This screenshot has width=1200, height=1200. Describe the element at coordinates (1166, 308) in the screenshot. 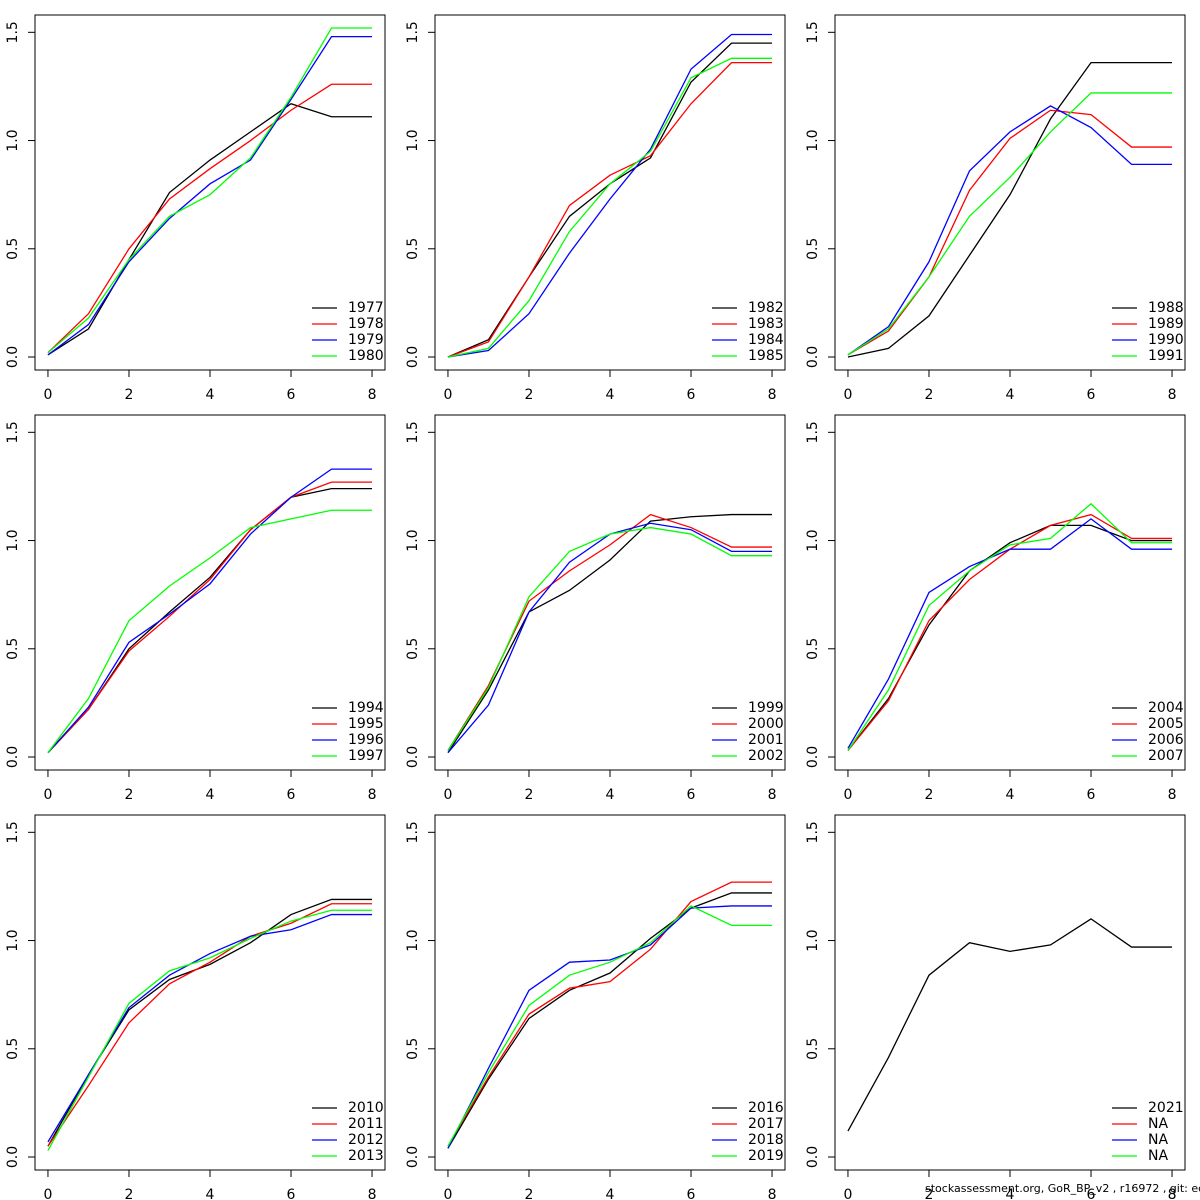

I see `legend-label: 1988` at that location.